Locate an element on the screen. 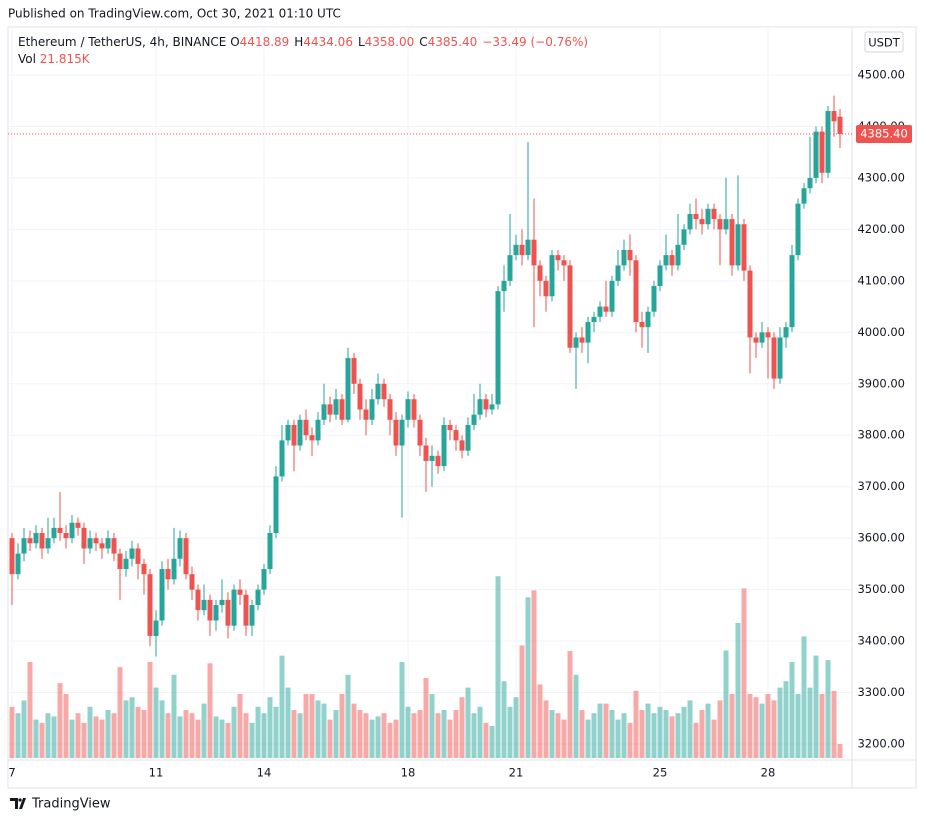 Image resolution: width=926 pixels, height=822 pixels. y-tick-label: 3500.00 is located at coordinates (881, 589).